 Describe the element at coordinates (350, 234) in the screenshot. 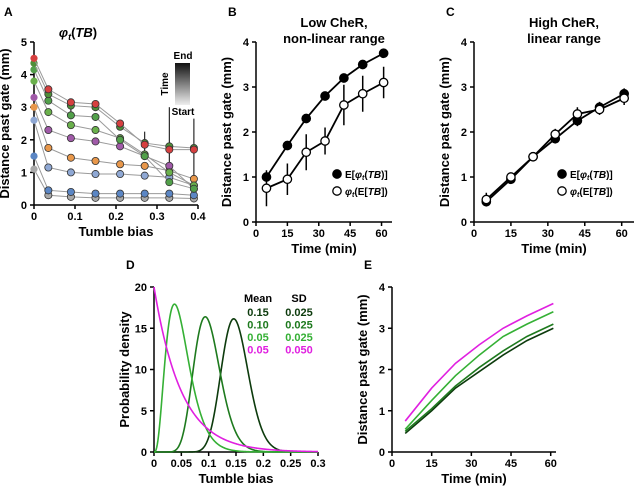

I see `x-tick-label: 45` at that location.